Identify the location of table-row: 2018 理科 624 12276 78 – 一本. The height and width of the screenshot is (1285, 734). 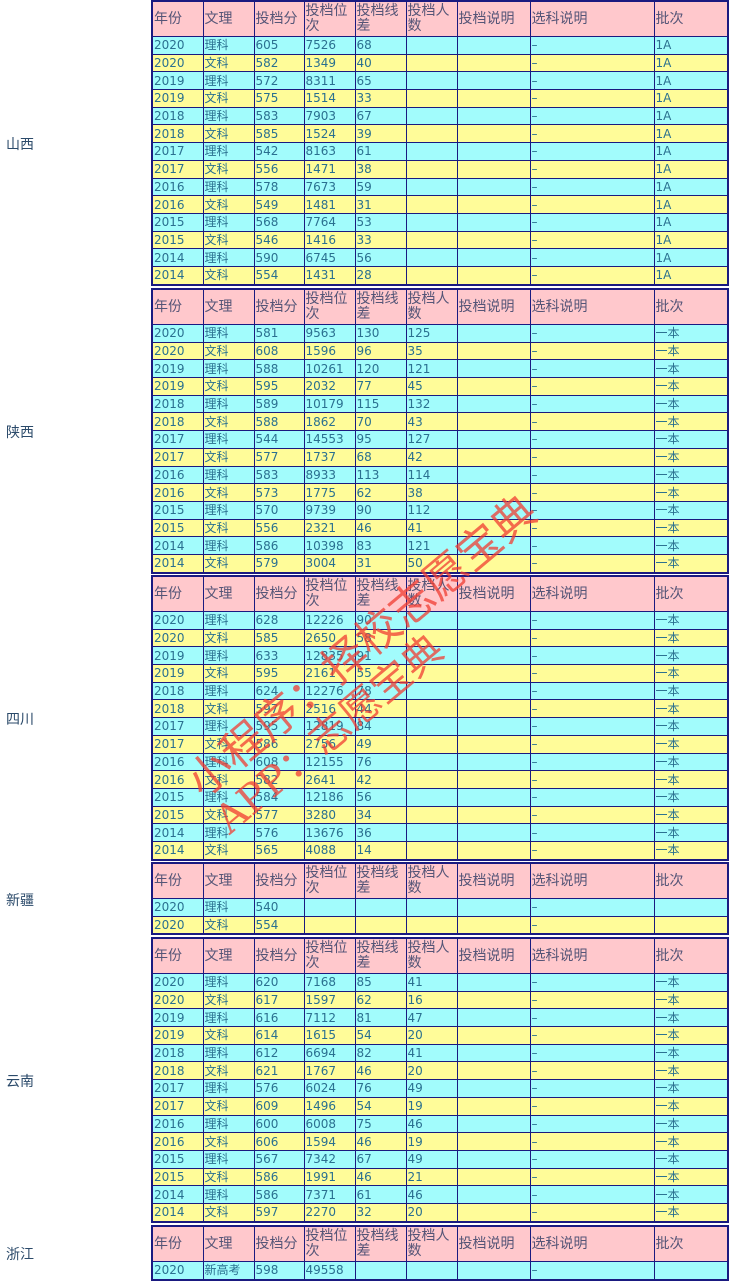
(440, 691).